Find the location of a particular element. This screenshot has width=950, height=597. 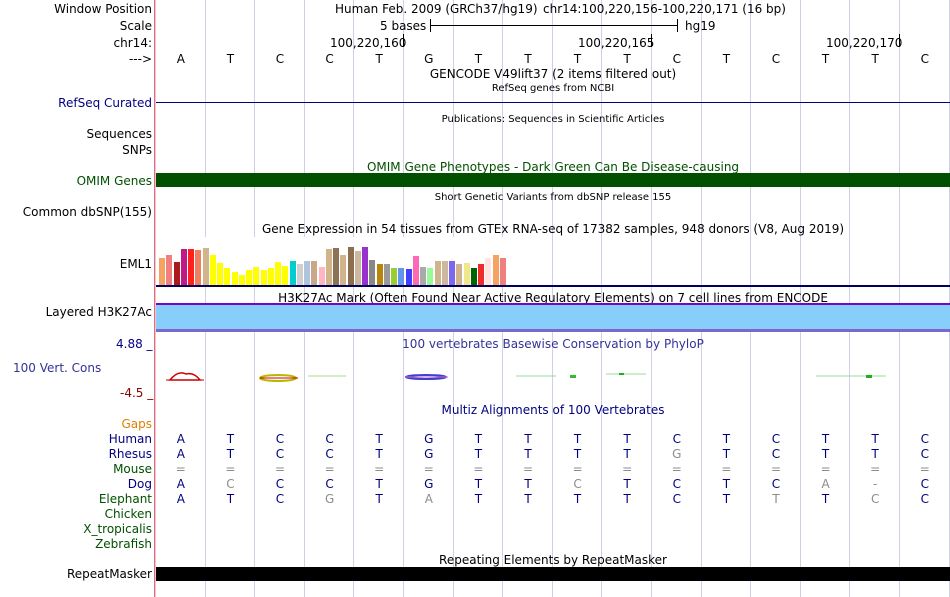

gtex-expression-chart is located at coordinates (346, 261).